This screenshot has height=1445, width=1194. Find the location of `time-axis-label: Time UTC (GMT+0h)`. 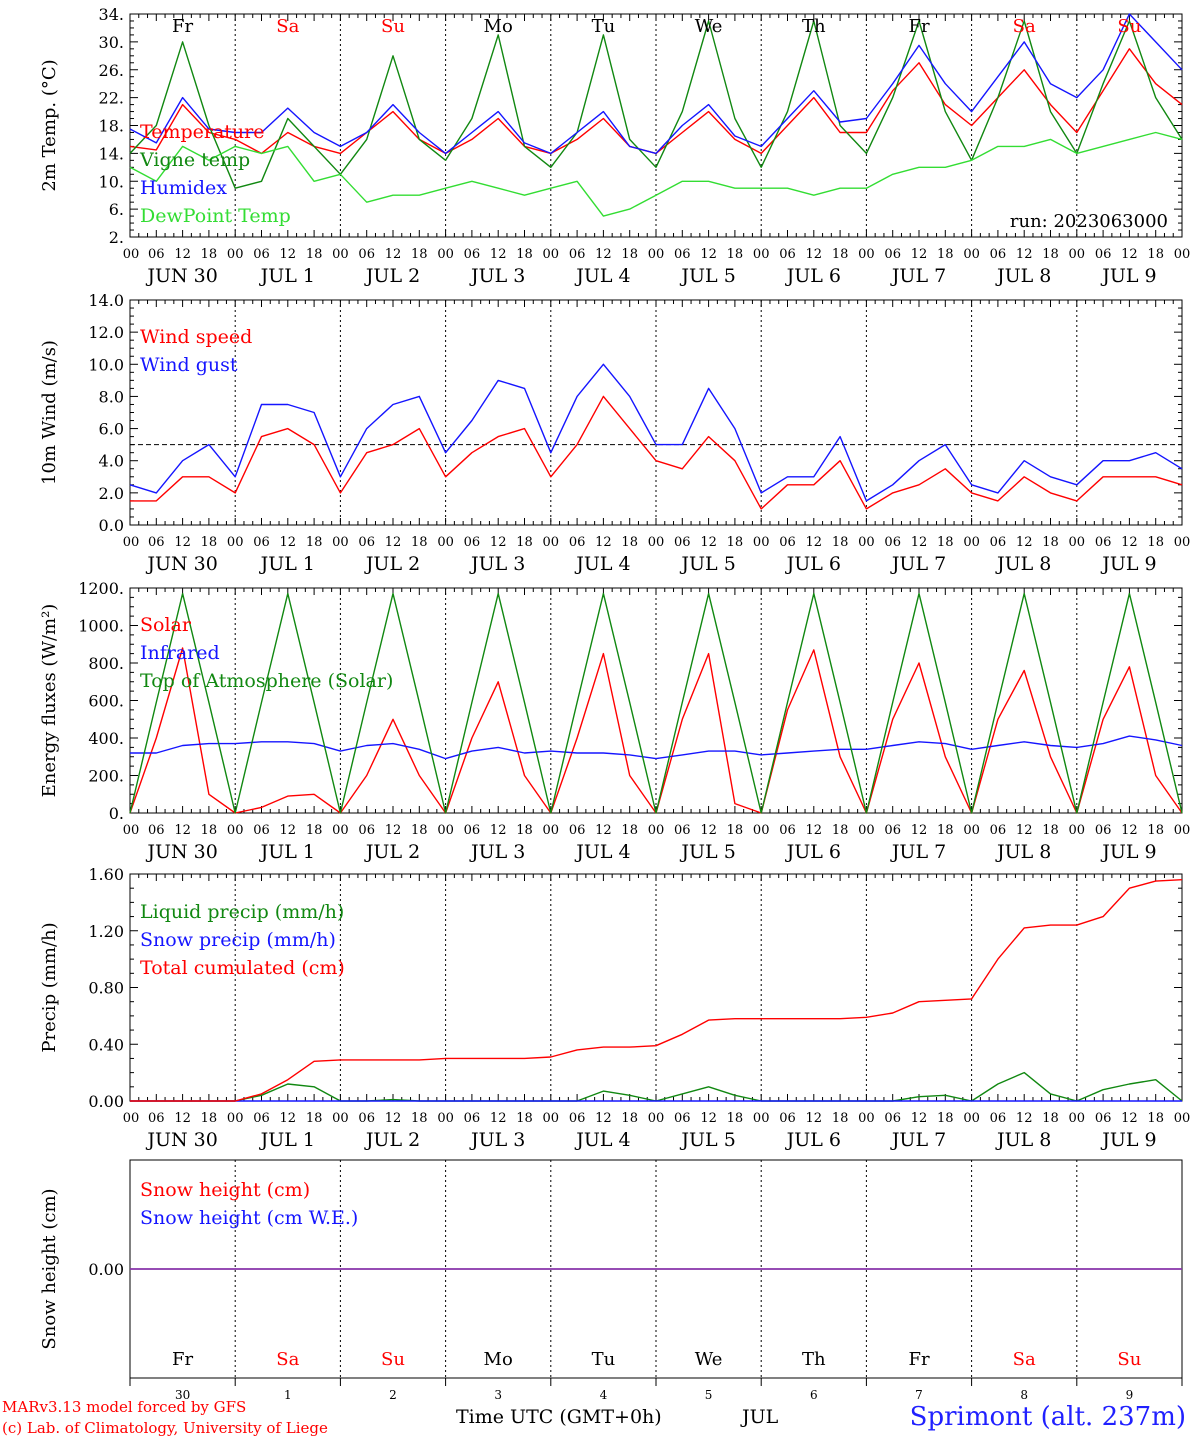

time-axis-label: Time UTC (GMT+0h) is located at coordinates (559, 1417).